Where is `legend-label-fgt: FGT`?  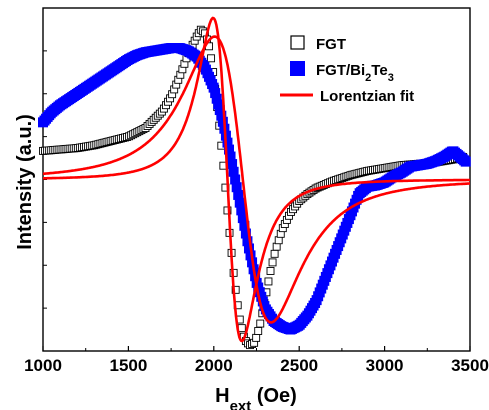 legend-label-fgt: FGT is located at coordinates (331, 44).